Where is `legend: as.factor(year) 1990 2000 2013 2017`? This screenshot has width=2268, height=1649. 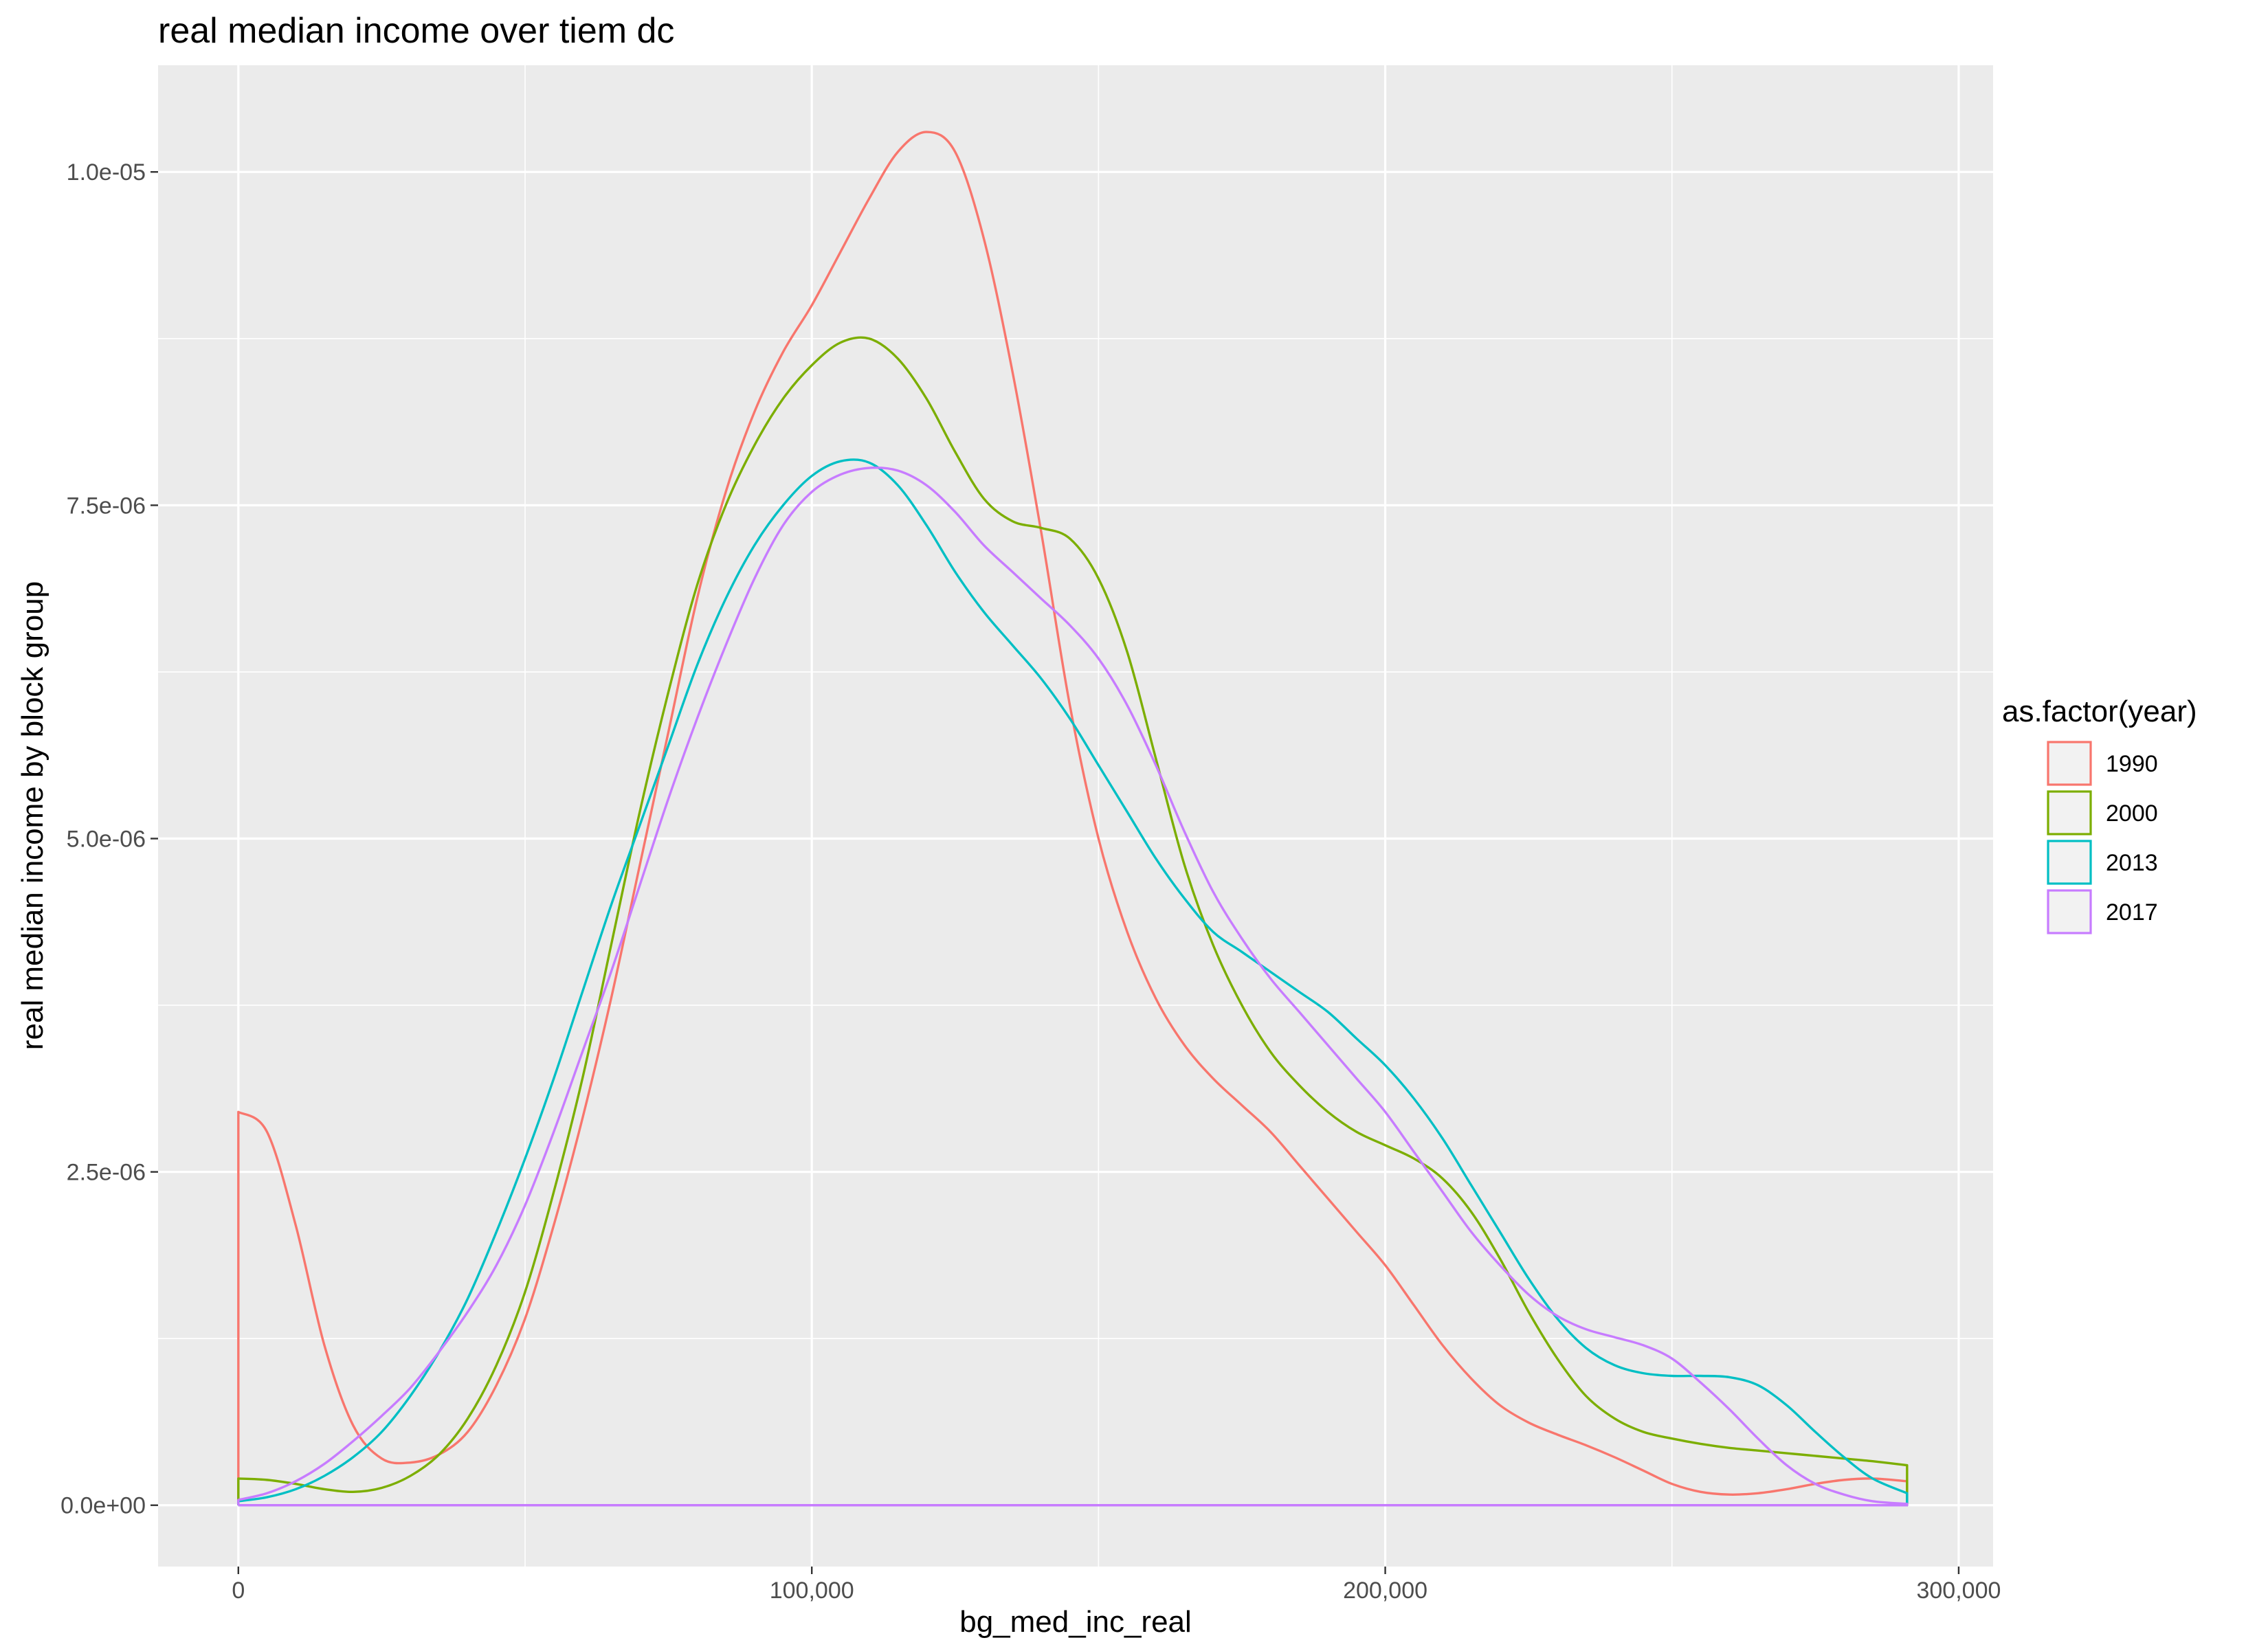 legend: as.factor(year) 1990 2000 2013 2017 is located at coordinates (2099, 815).